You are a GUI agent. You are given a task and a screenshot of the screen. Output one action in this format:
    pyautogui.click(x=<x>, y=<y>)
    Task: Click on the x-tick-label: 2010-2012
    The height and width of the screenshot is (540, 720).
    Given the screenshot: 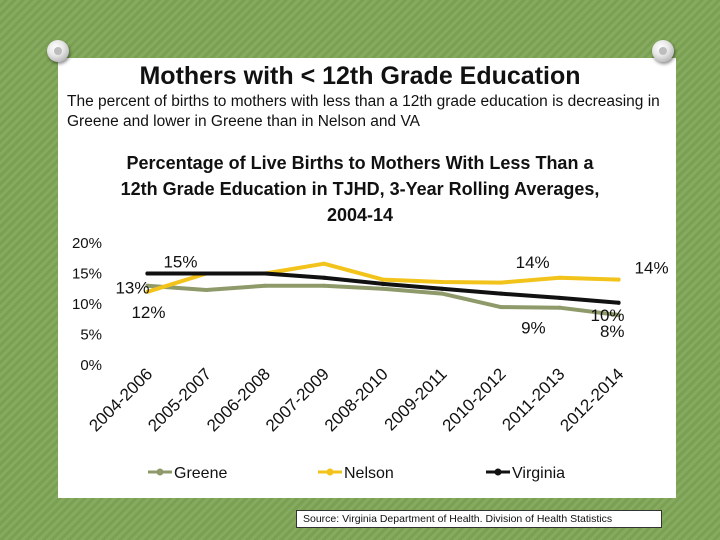 What is the action you would take?
    pyautogui.click(x=474, y=399)
    